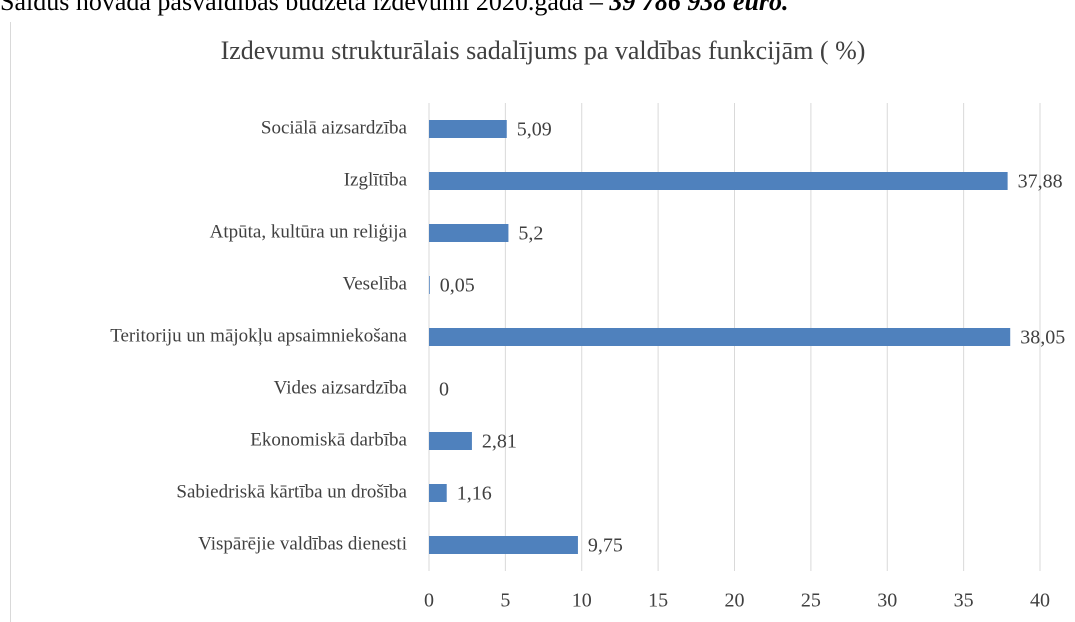  What do you see at coordinates (605, 546) in the screenshot?
I see `value-label: 9,75` at bounding box center [605, 546].